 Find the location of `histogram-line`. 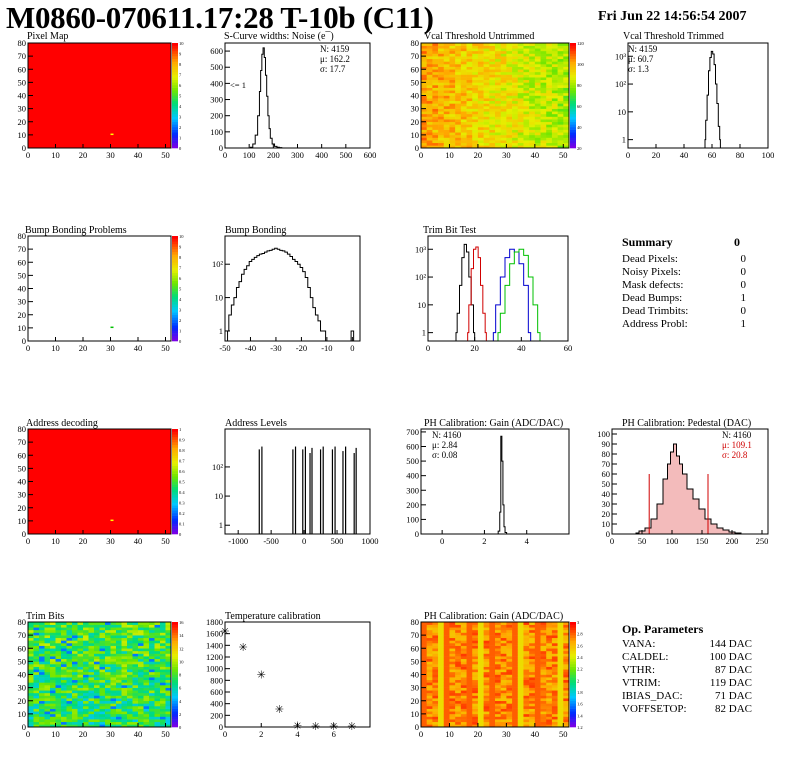

histogram-line is located at coordinates (266, 98).